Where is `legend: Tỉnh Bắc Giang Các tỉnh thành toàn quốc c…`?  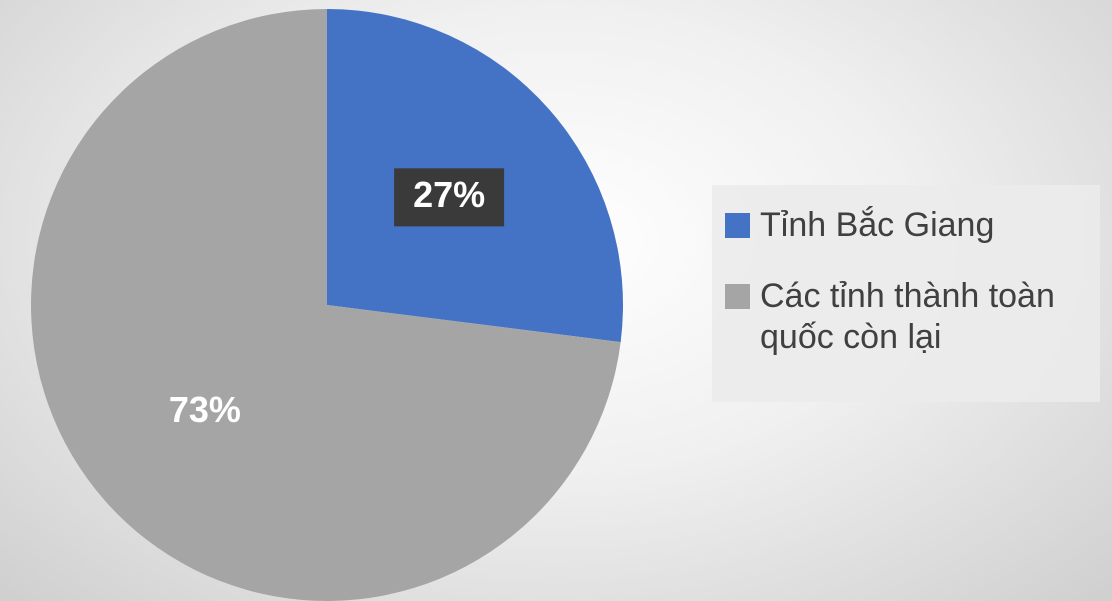 legend: Tỉnh Bắc Giang Các tỉnh thành toàn quốc c… is located at coordinates (906, 293).